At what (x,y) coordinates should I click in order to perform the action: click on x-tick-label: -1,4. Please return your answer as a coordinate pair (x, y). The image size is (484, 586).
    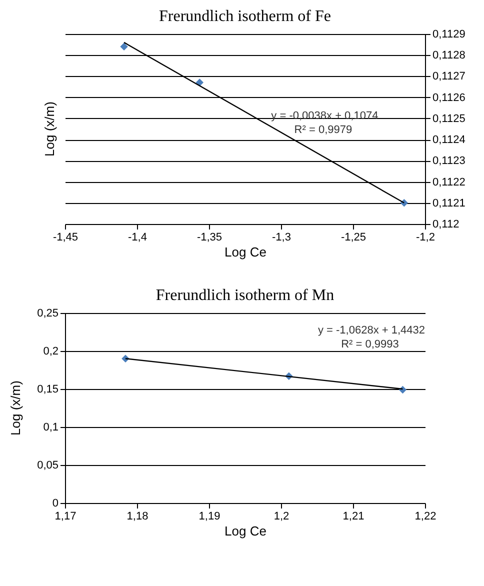
    Looking at the image, I should click on (137, 238).